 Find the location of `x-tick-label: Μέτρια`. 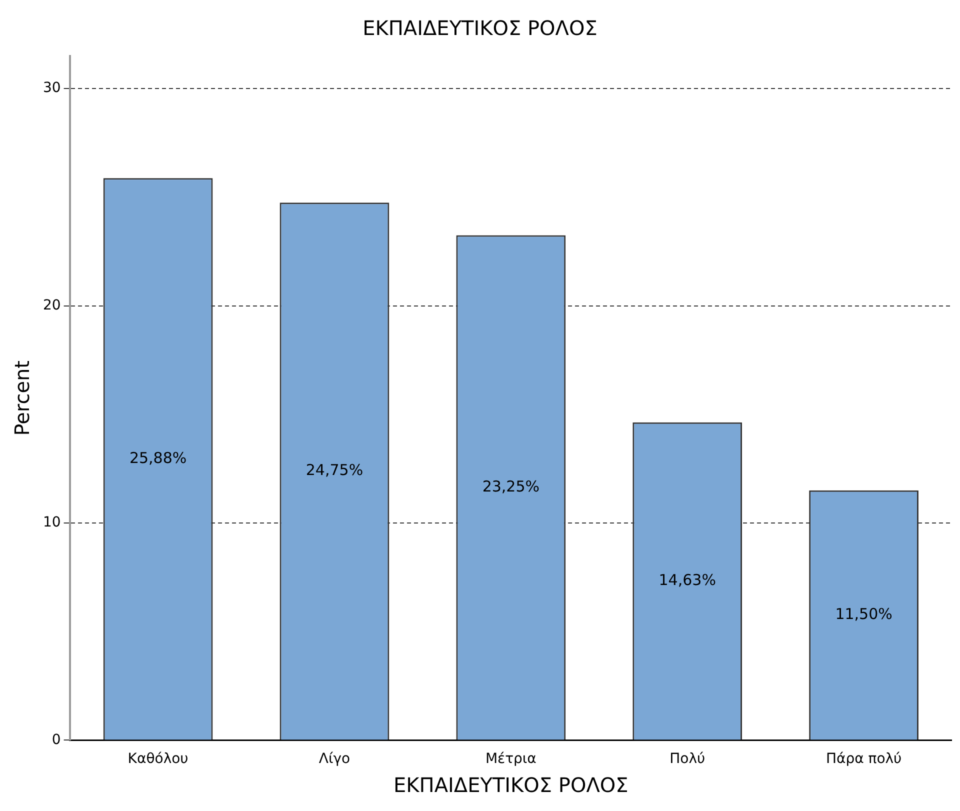

x-tick-label: Μέτρια is located at coordinates (510, 759).